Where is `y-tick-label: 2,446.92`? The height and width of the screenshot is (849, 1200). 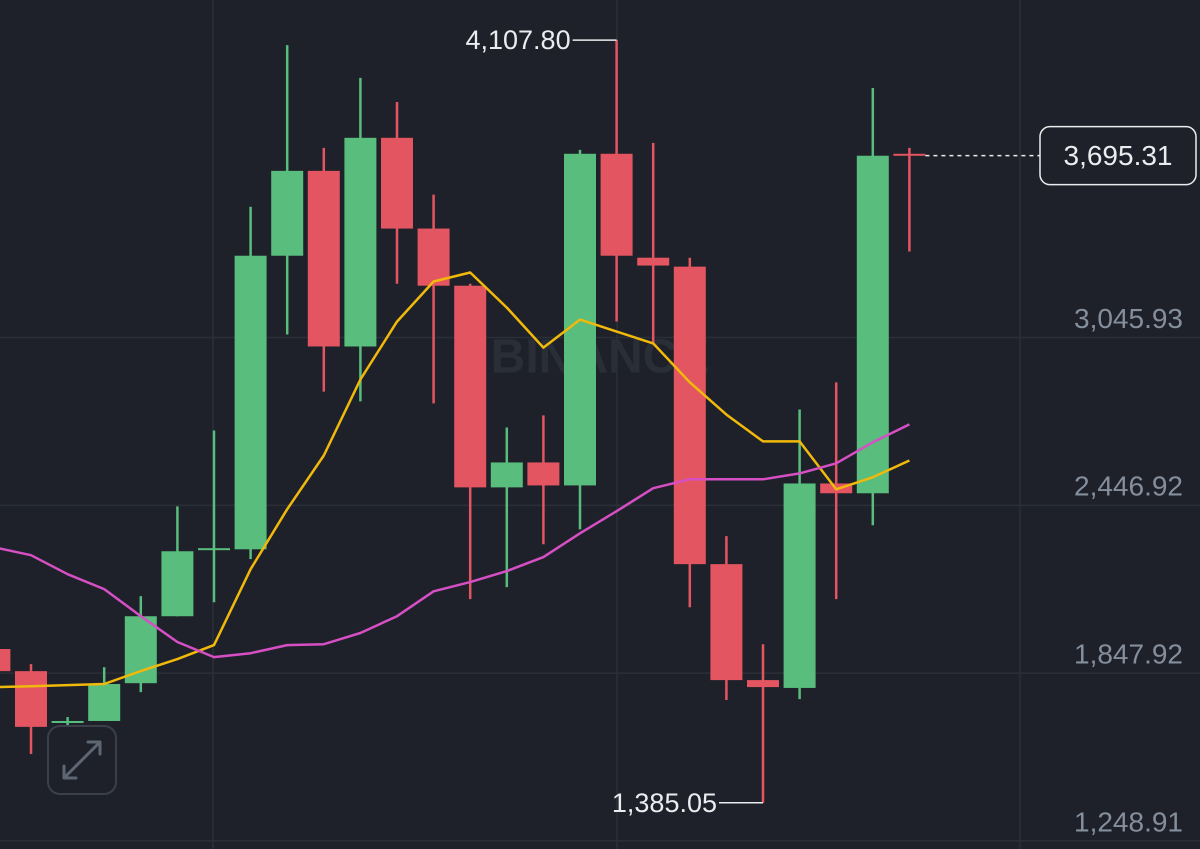 y-tick-label: 2,446.92 is located at coordinates (1128, 486).